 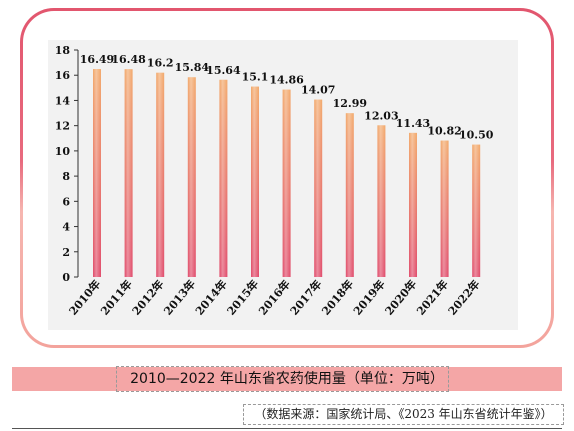 I want to click on value-label: 16.48, so click(x=128, y=59).